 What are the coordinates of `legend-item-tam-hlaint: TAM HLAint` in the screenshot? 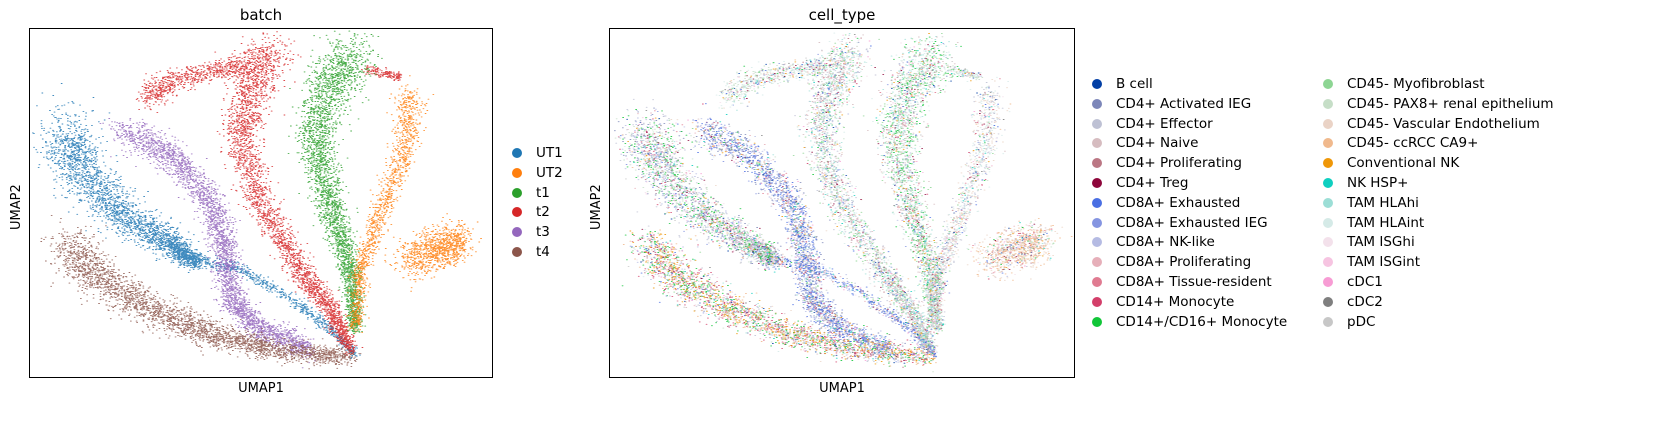 It's located at (1373, 223).